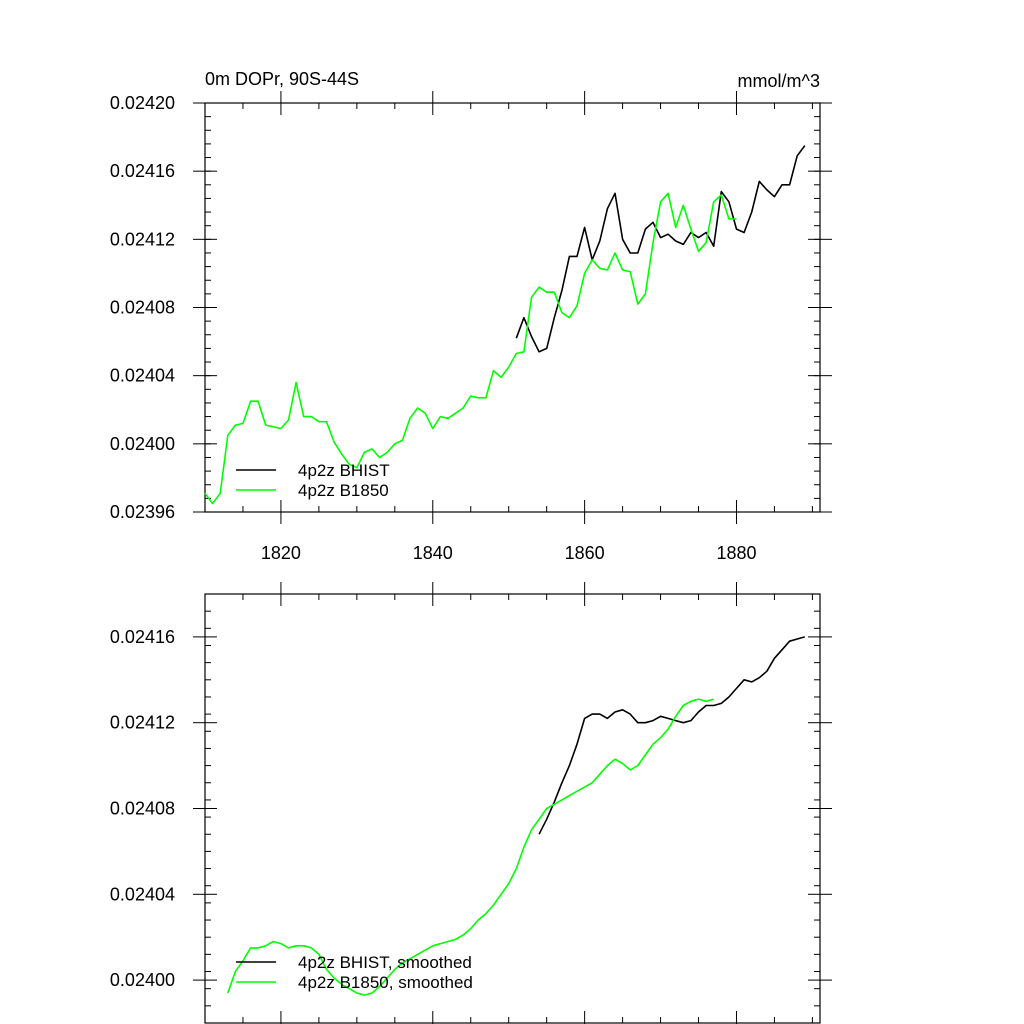  Describe the element at coordinates (433, 553) in the screenshot. I see `x-tick-label: 1840` at that location.